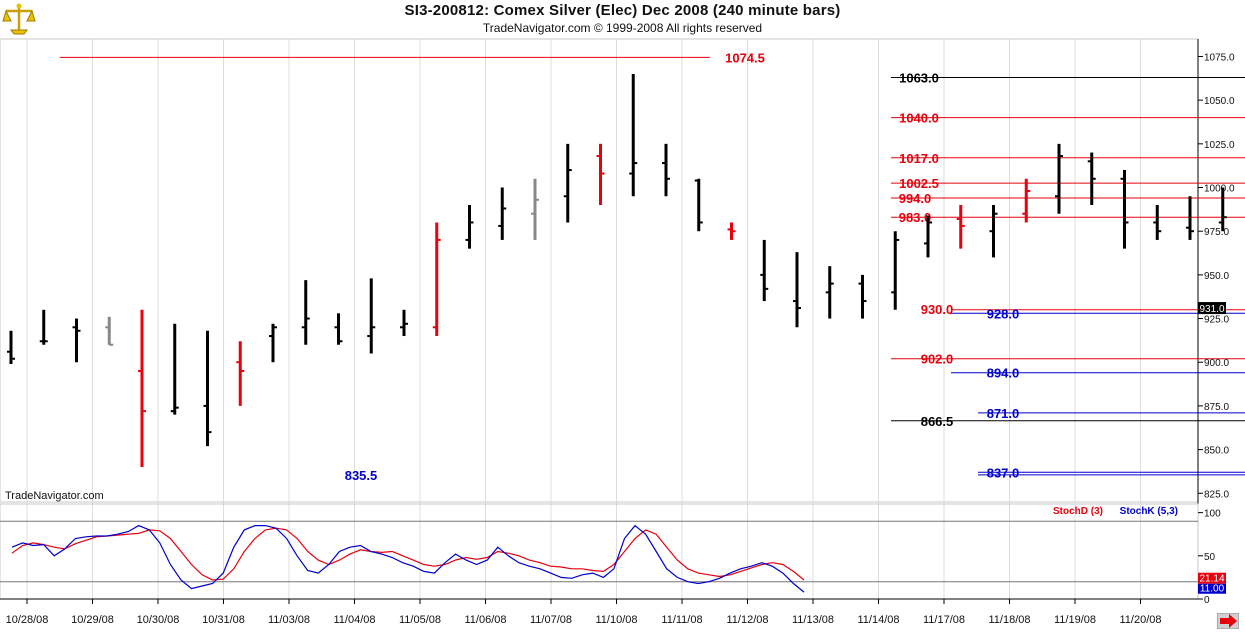  What do you see at coordinates (1219, 57) in the screenshot?
I see `price-tick-label: 1075.0` at bounding box center [1219, 57].